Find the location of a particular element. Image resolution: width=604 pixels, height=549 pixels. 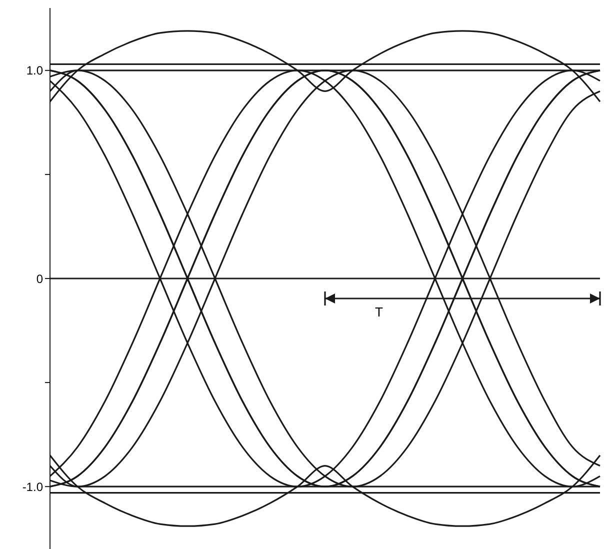

y-tick-label: 1.0 is located at coordinates (35, 71).